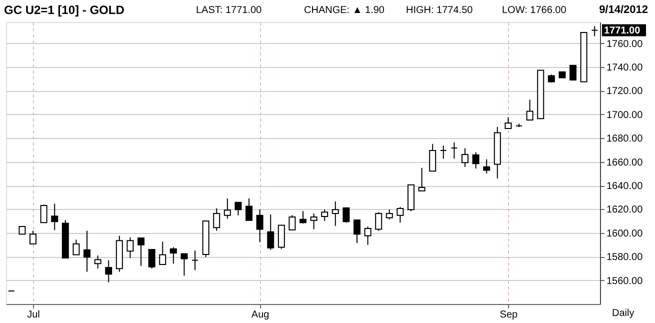 The height and width of the screenshot is (323, 655). What do you see at coordinates (625, 210) in the screenshot?
I see `y-tick-label: 1620.00` at bounding box center [625, 210].